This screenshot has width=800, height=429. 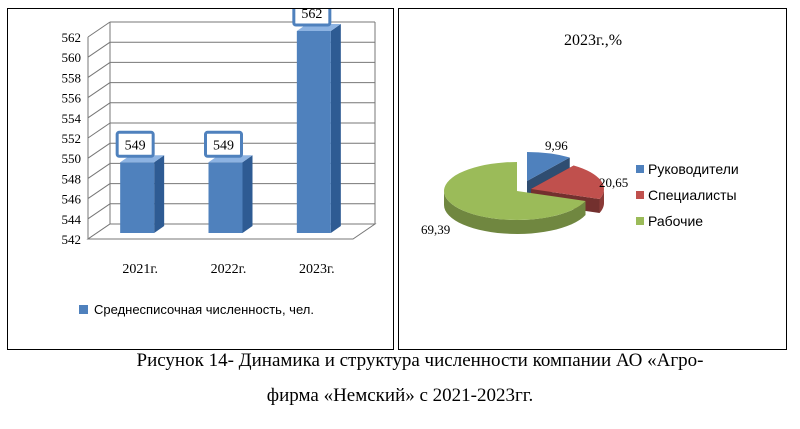 What do you see at coordinates (400, 395) in the screenshot?
I see `figure-caption-line2: фирма «Немский» с 2021-2023гг.` at bounding box center [400, 395].